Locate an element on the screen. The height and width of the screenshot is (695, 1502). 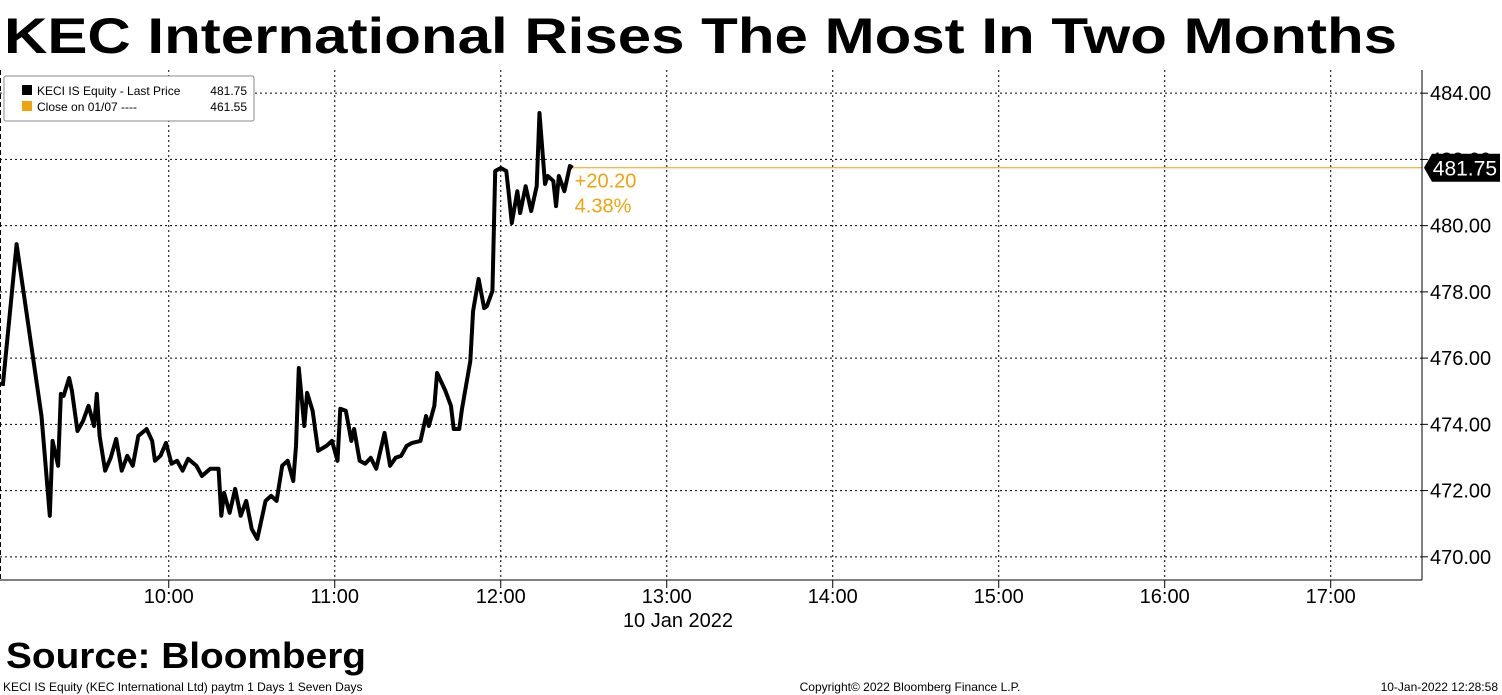
x-tick-label: 17:00 is located at coordinates (1331, 597).